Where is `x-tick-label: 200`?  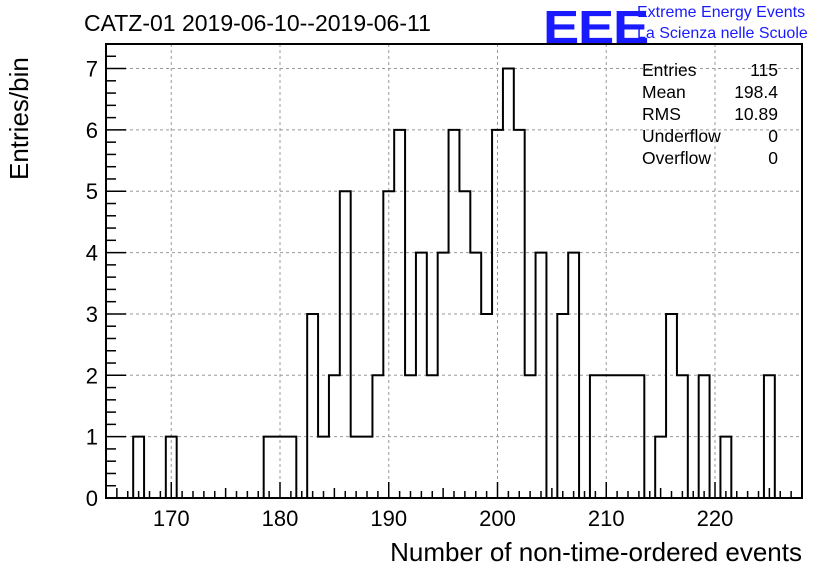 x-tick-label: 200 is located at coordinates (497, 518).